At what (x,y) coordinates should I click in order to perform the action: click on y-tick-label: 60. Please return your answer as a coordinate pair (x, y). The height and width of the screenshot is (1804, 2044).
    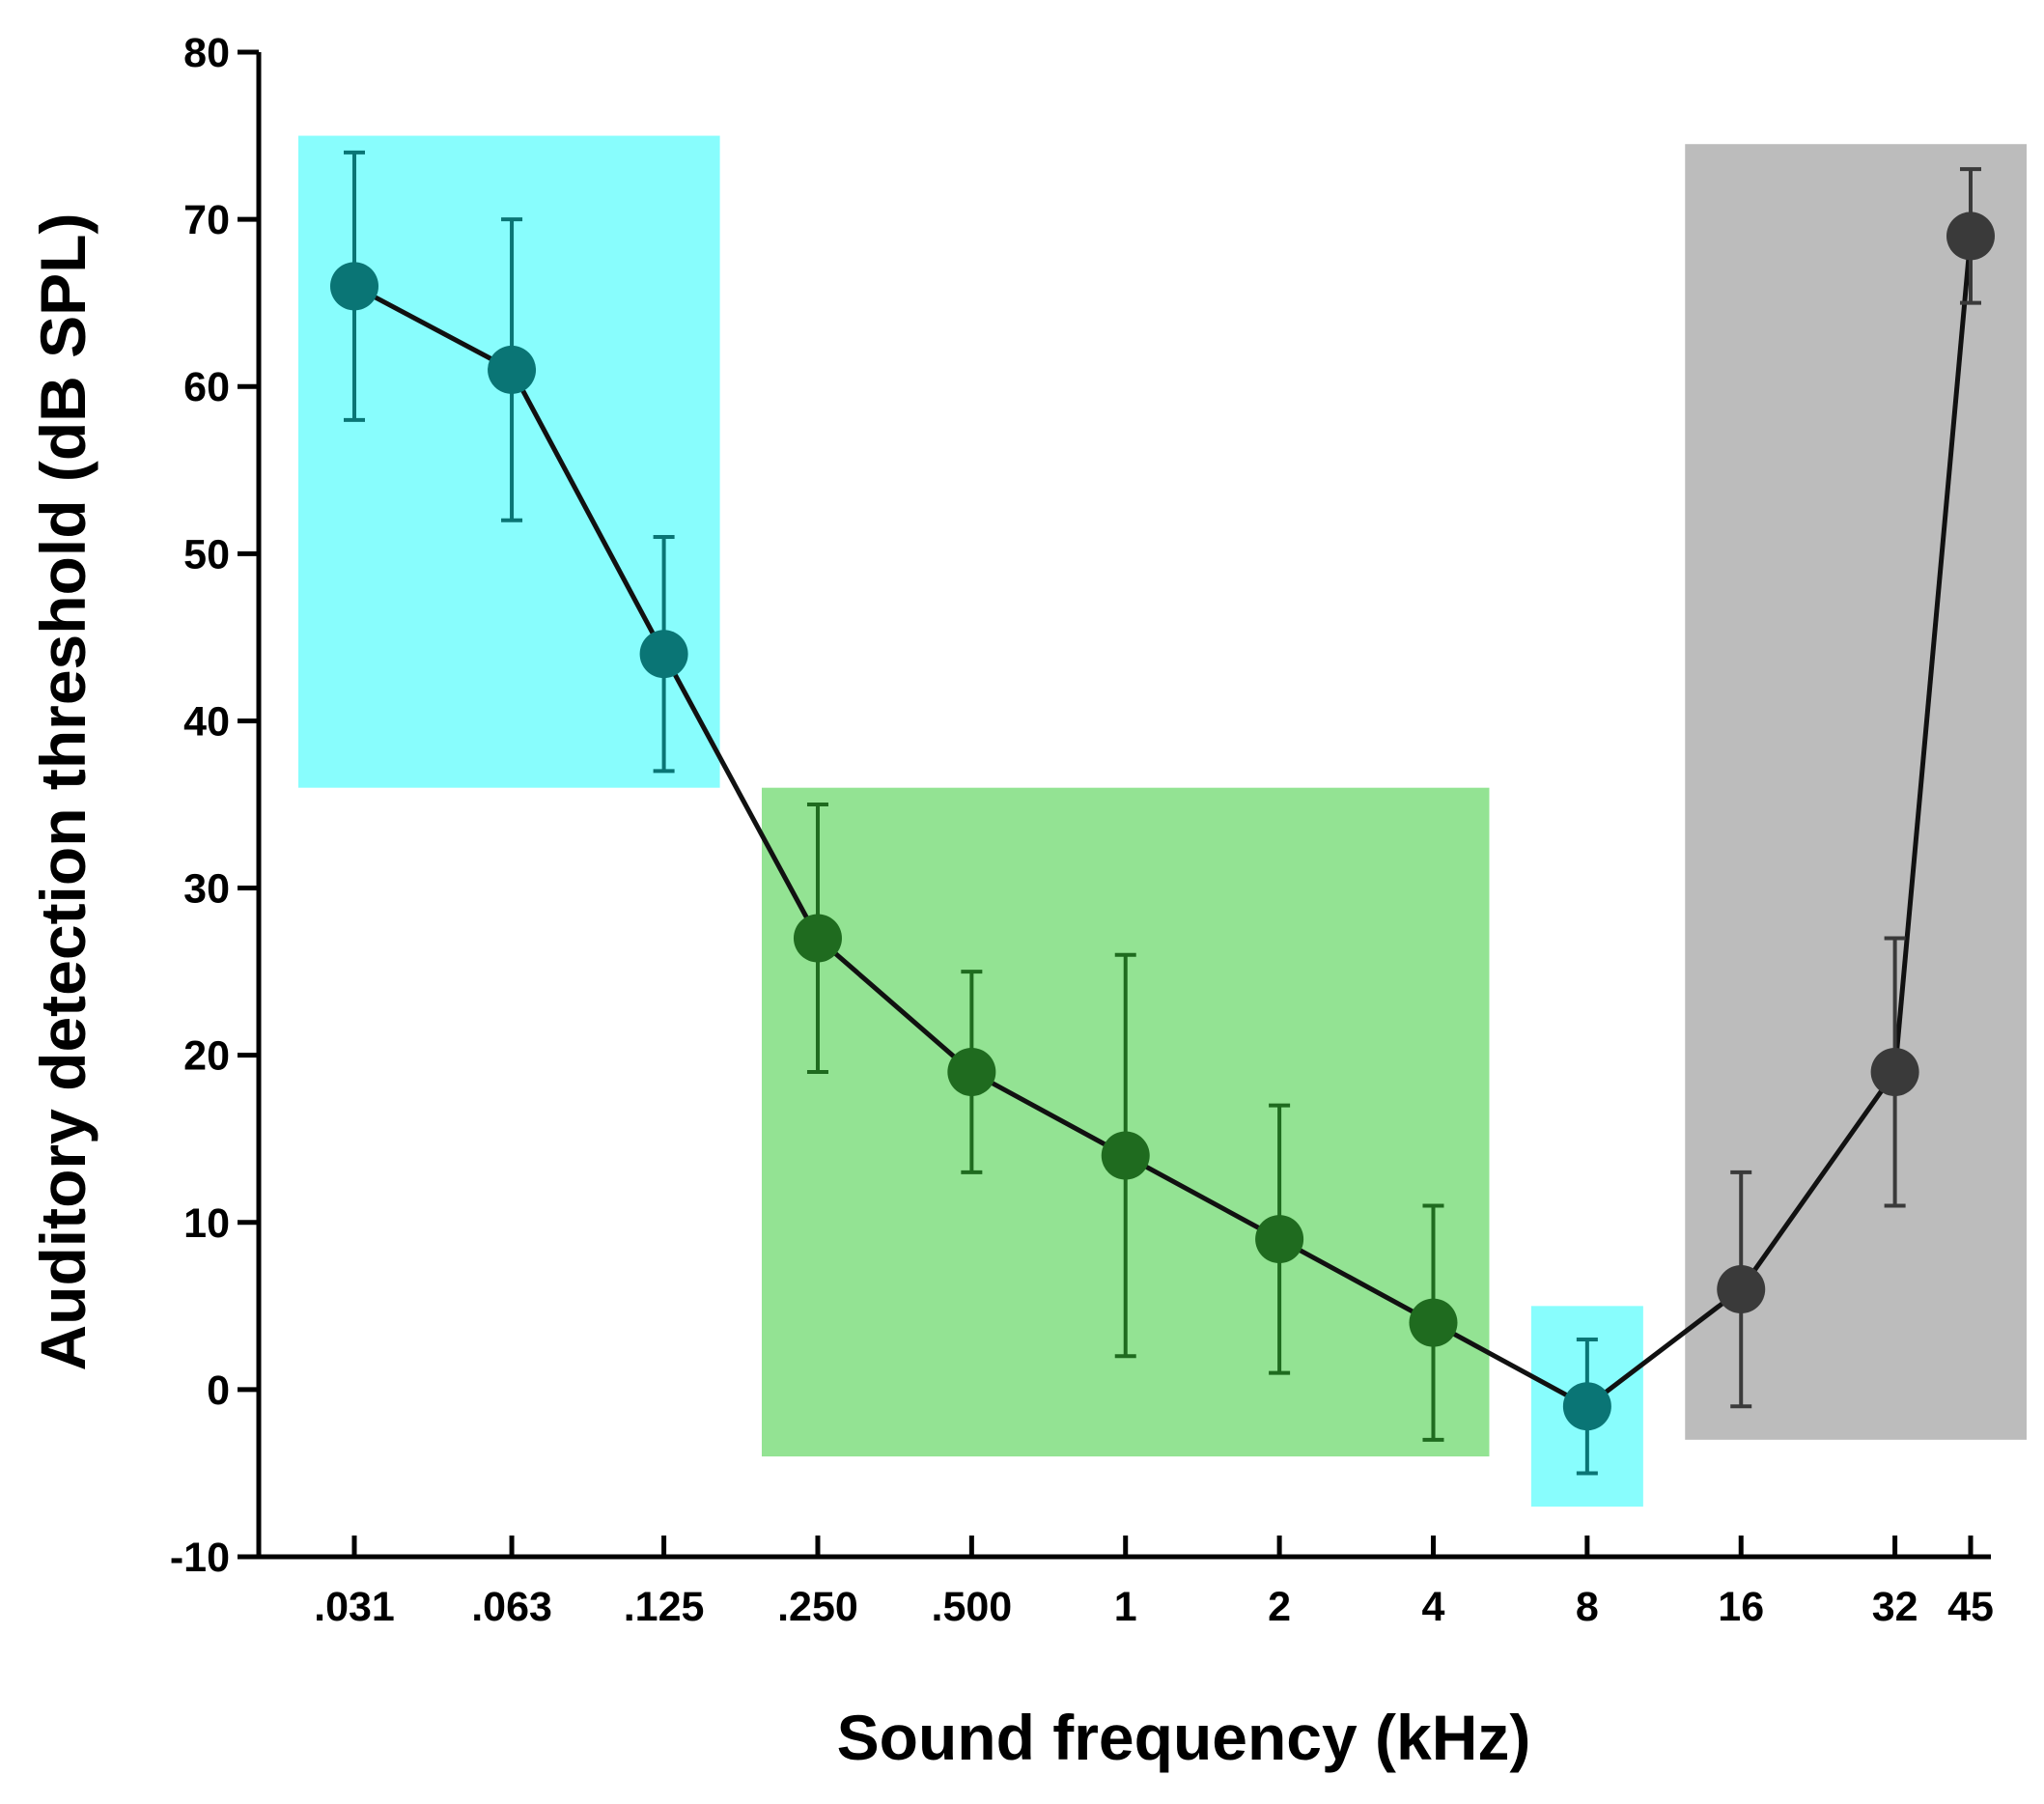
    Looking at the image, I should click on (207, 387).